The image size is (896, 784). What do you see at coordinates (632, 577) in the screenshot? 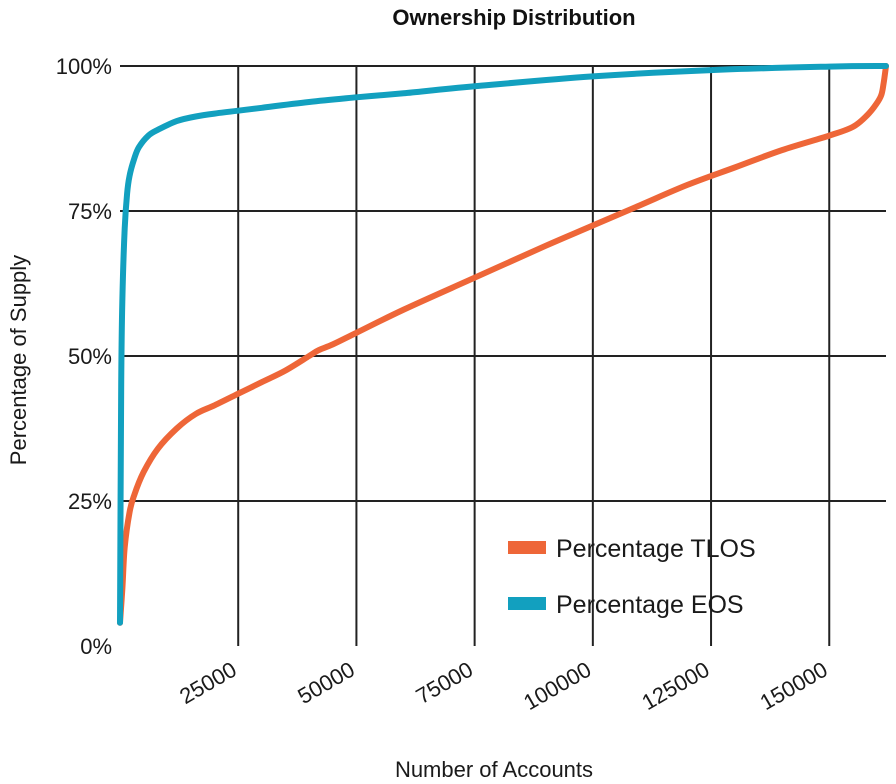
I see `legend: Percentage TLOS Percentage EOS` at bounding box center [632, 577].